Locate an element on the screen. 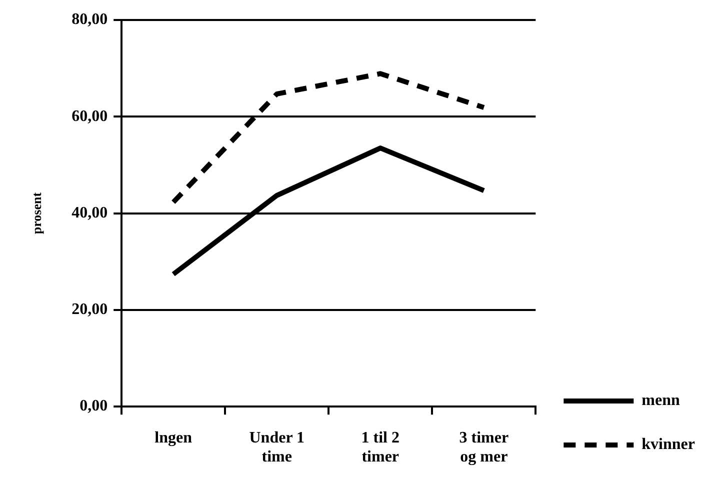  y-axis-title: prosent is located at coordinates (36, 213).